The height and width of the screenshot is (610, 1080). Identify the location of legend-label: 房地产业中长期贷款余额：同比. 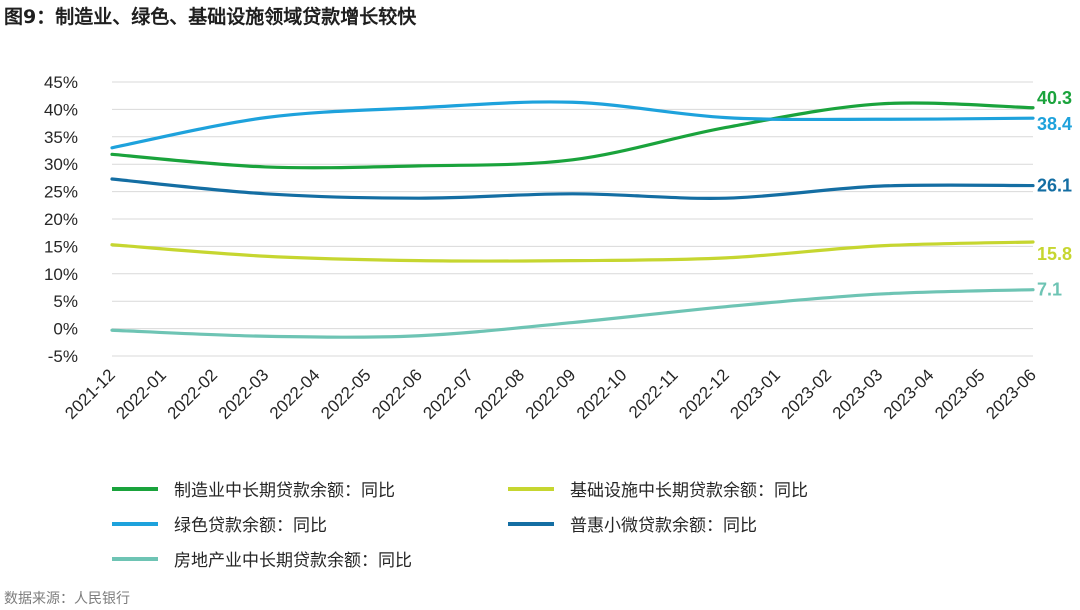
(293, 561).